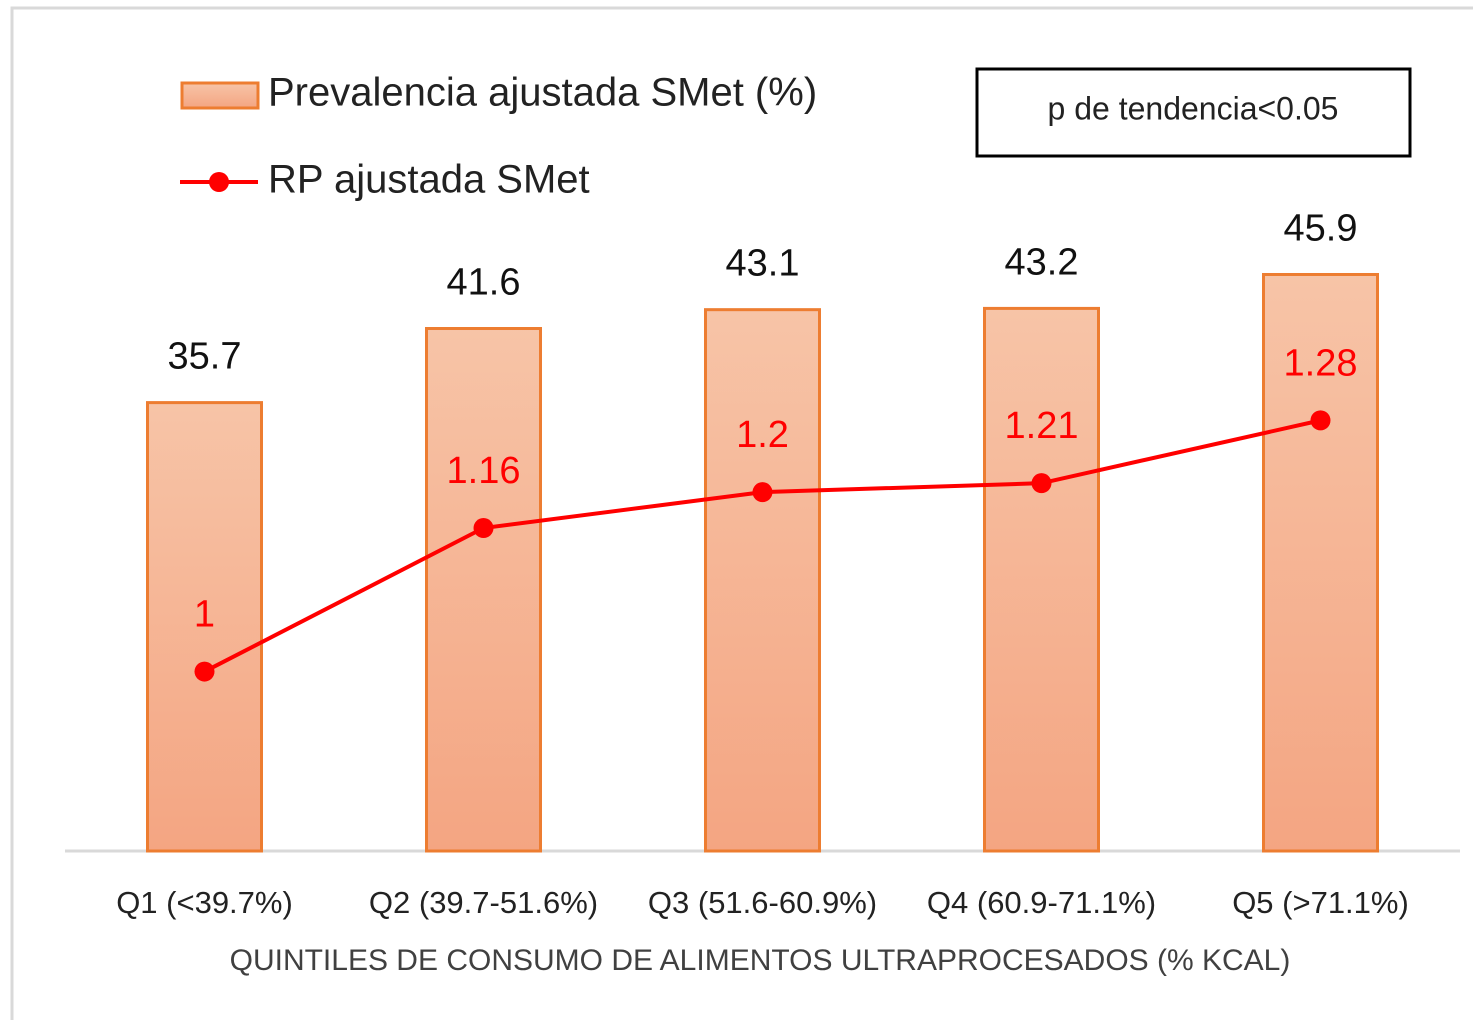 This screenshot has width=1473, height=1020. Describe the element at coordinates (1193, 108) in the screenshot. I see `annotation: p de tendencia<0.05` at that location.